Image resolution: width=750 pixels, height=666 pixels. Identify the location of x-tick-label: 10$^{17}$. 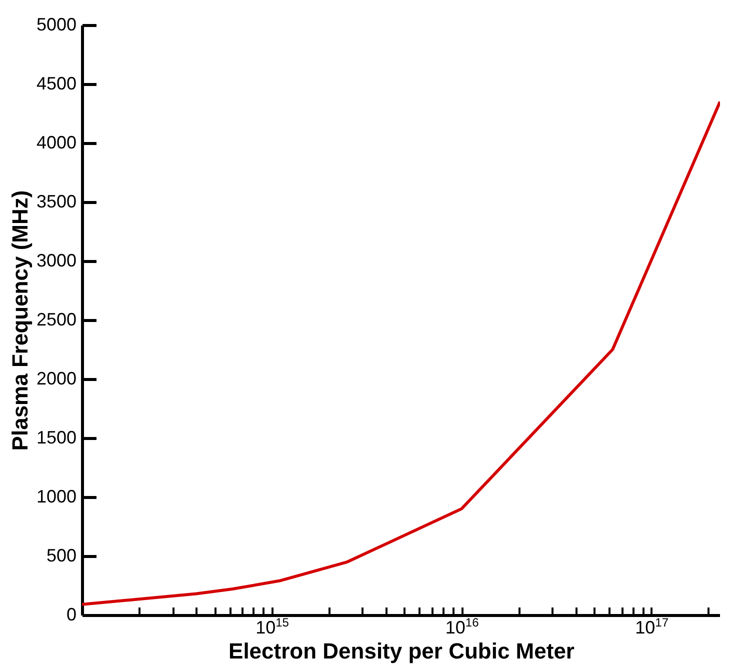
(652, 627).